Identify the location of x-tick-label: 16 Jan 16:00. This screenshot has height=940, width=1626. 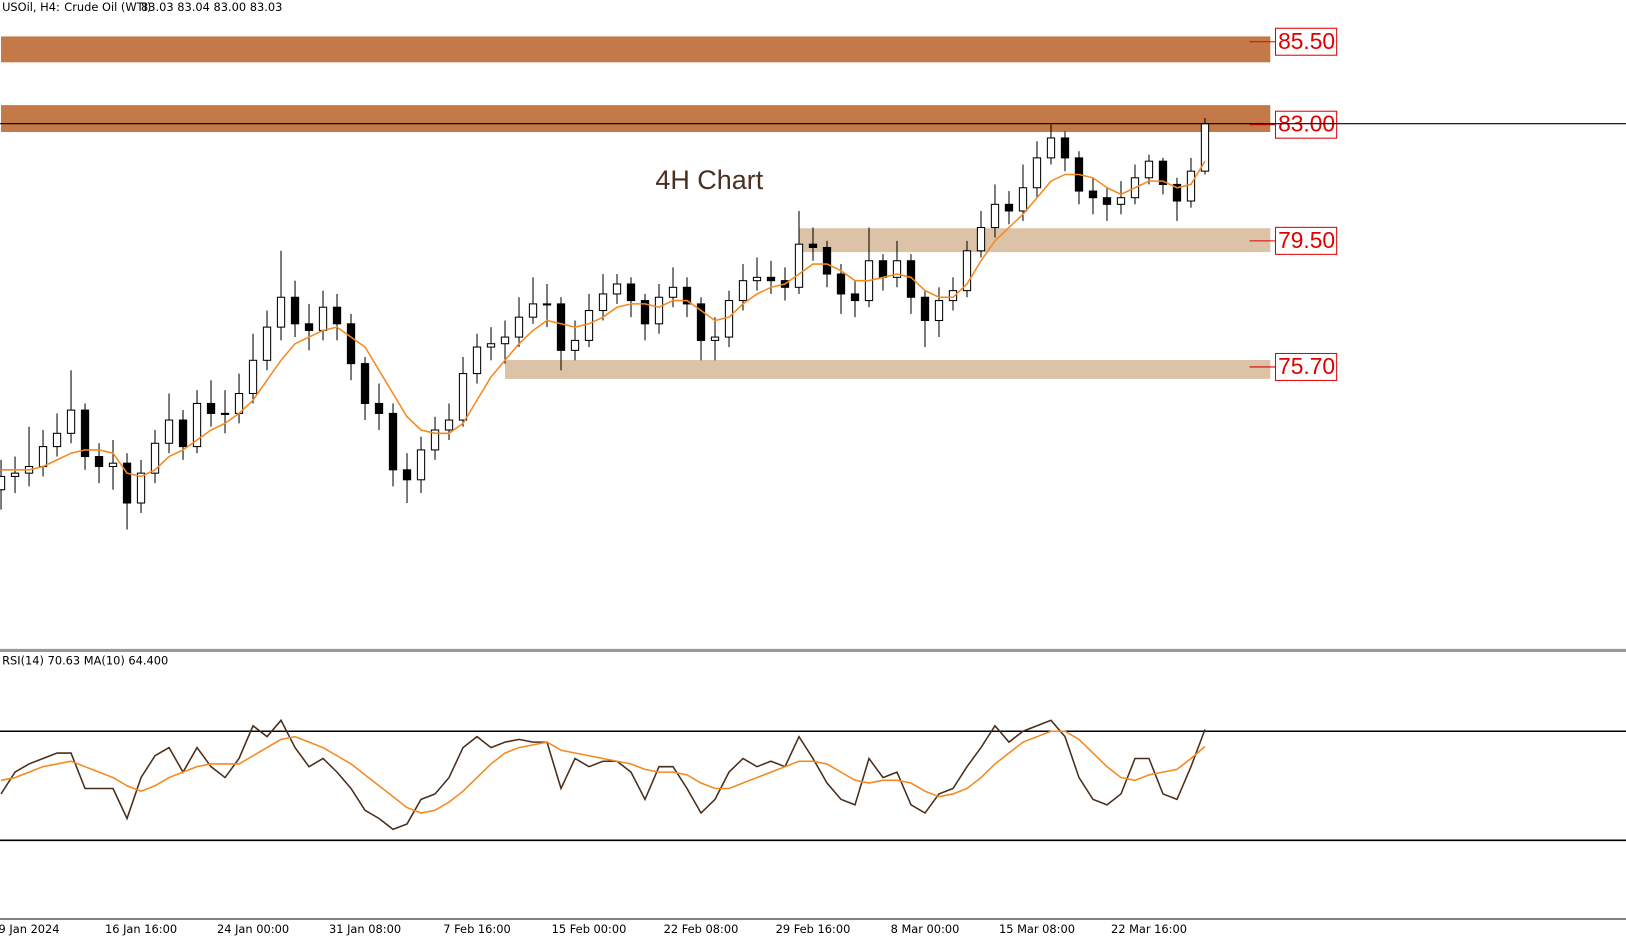
(141, 929).